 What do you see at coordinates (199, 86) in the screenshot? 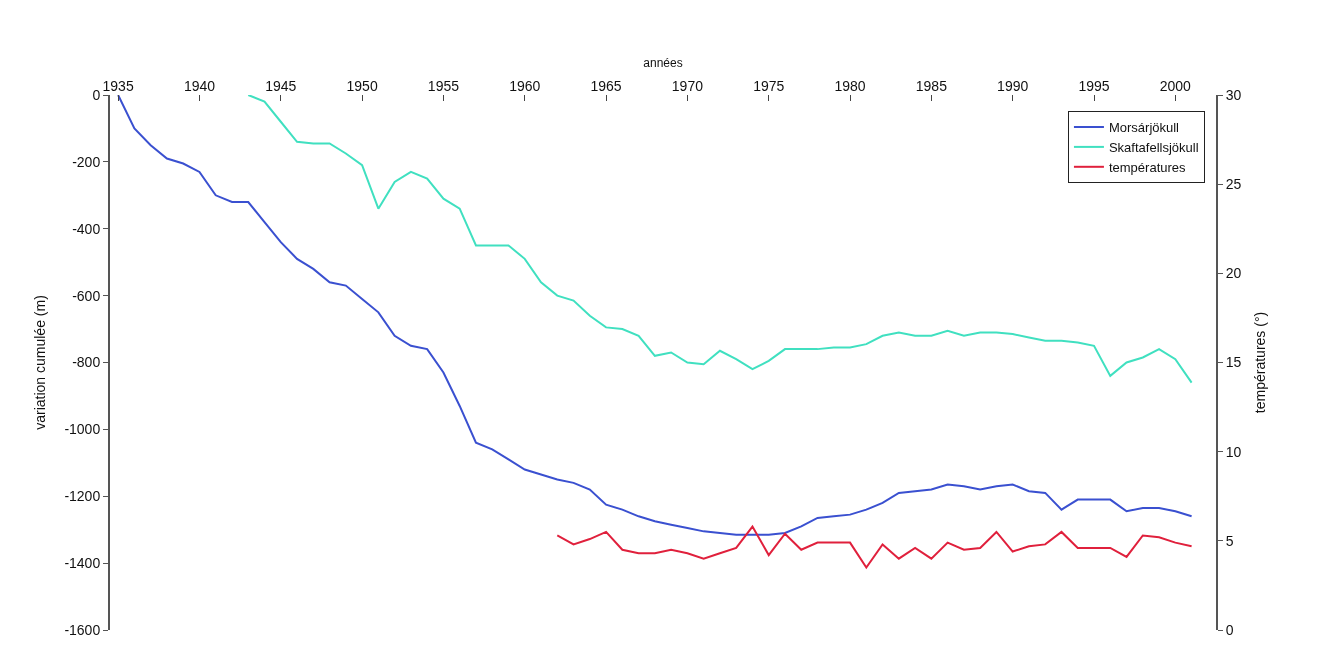
I see `x-tick-label: 1940` at bounding box center [199, 86].